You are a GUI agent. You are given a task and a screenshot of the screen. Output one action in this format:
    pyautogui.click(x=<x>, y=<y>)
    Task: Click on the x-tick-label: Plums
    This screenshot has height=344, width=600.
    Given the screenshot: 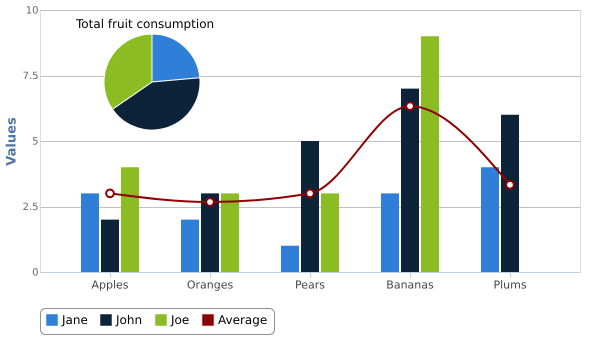 What is the action you would take?
    pyautogui.click(x=510, y=285)
    